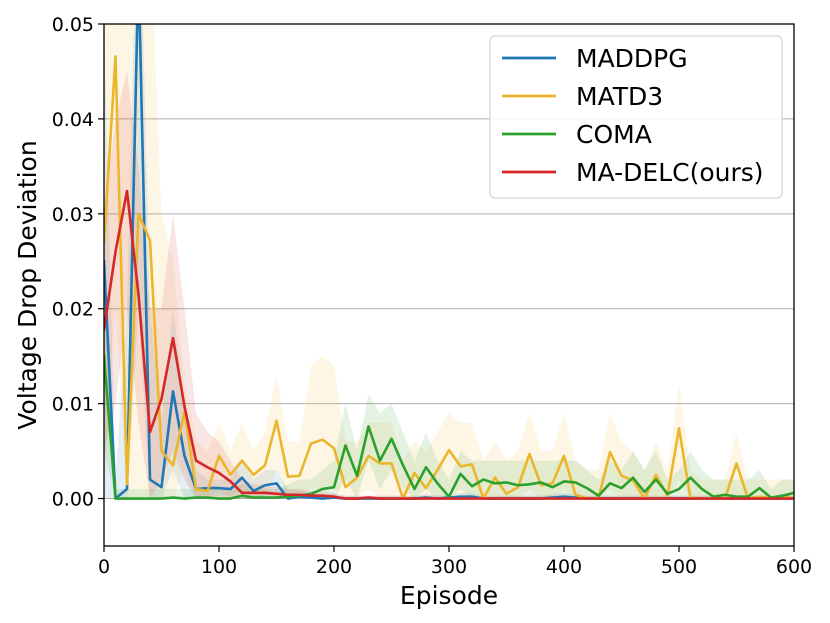 Image resolution: width=830 pixels, height=623 pixels. Describe the element at coordinates (614, 134) in the screenshot. I see `legend-label-2: COMA` at that location.